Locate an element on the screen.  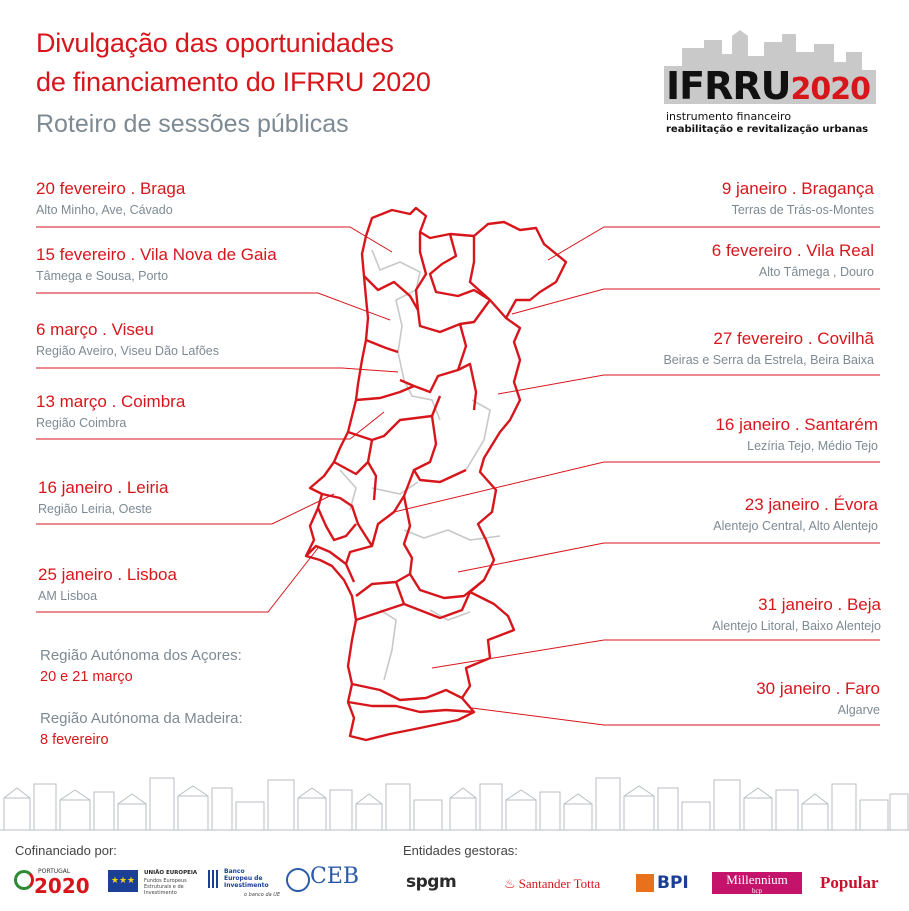
session-title: 6 março . Viseu is located at coordinates (95, 329).